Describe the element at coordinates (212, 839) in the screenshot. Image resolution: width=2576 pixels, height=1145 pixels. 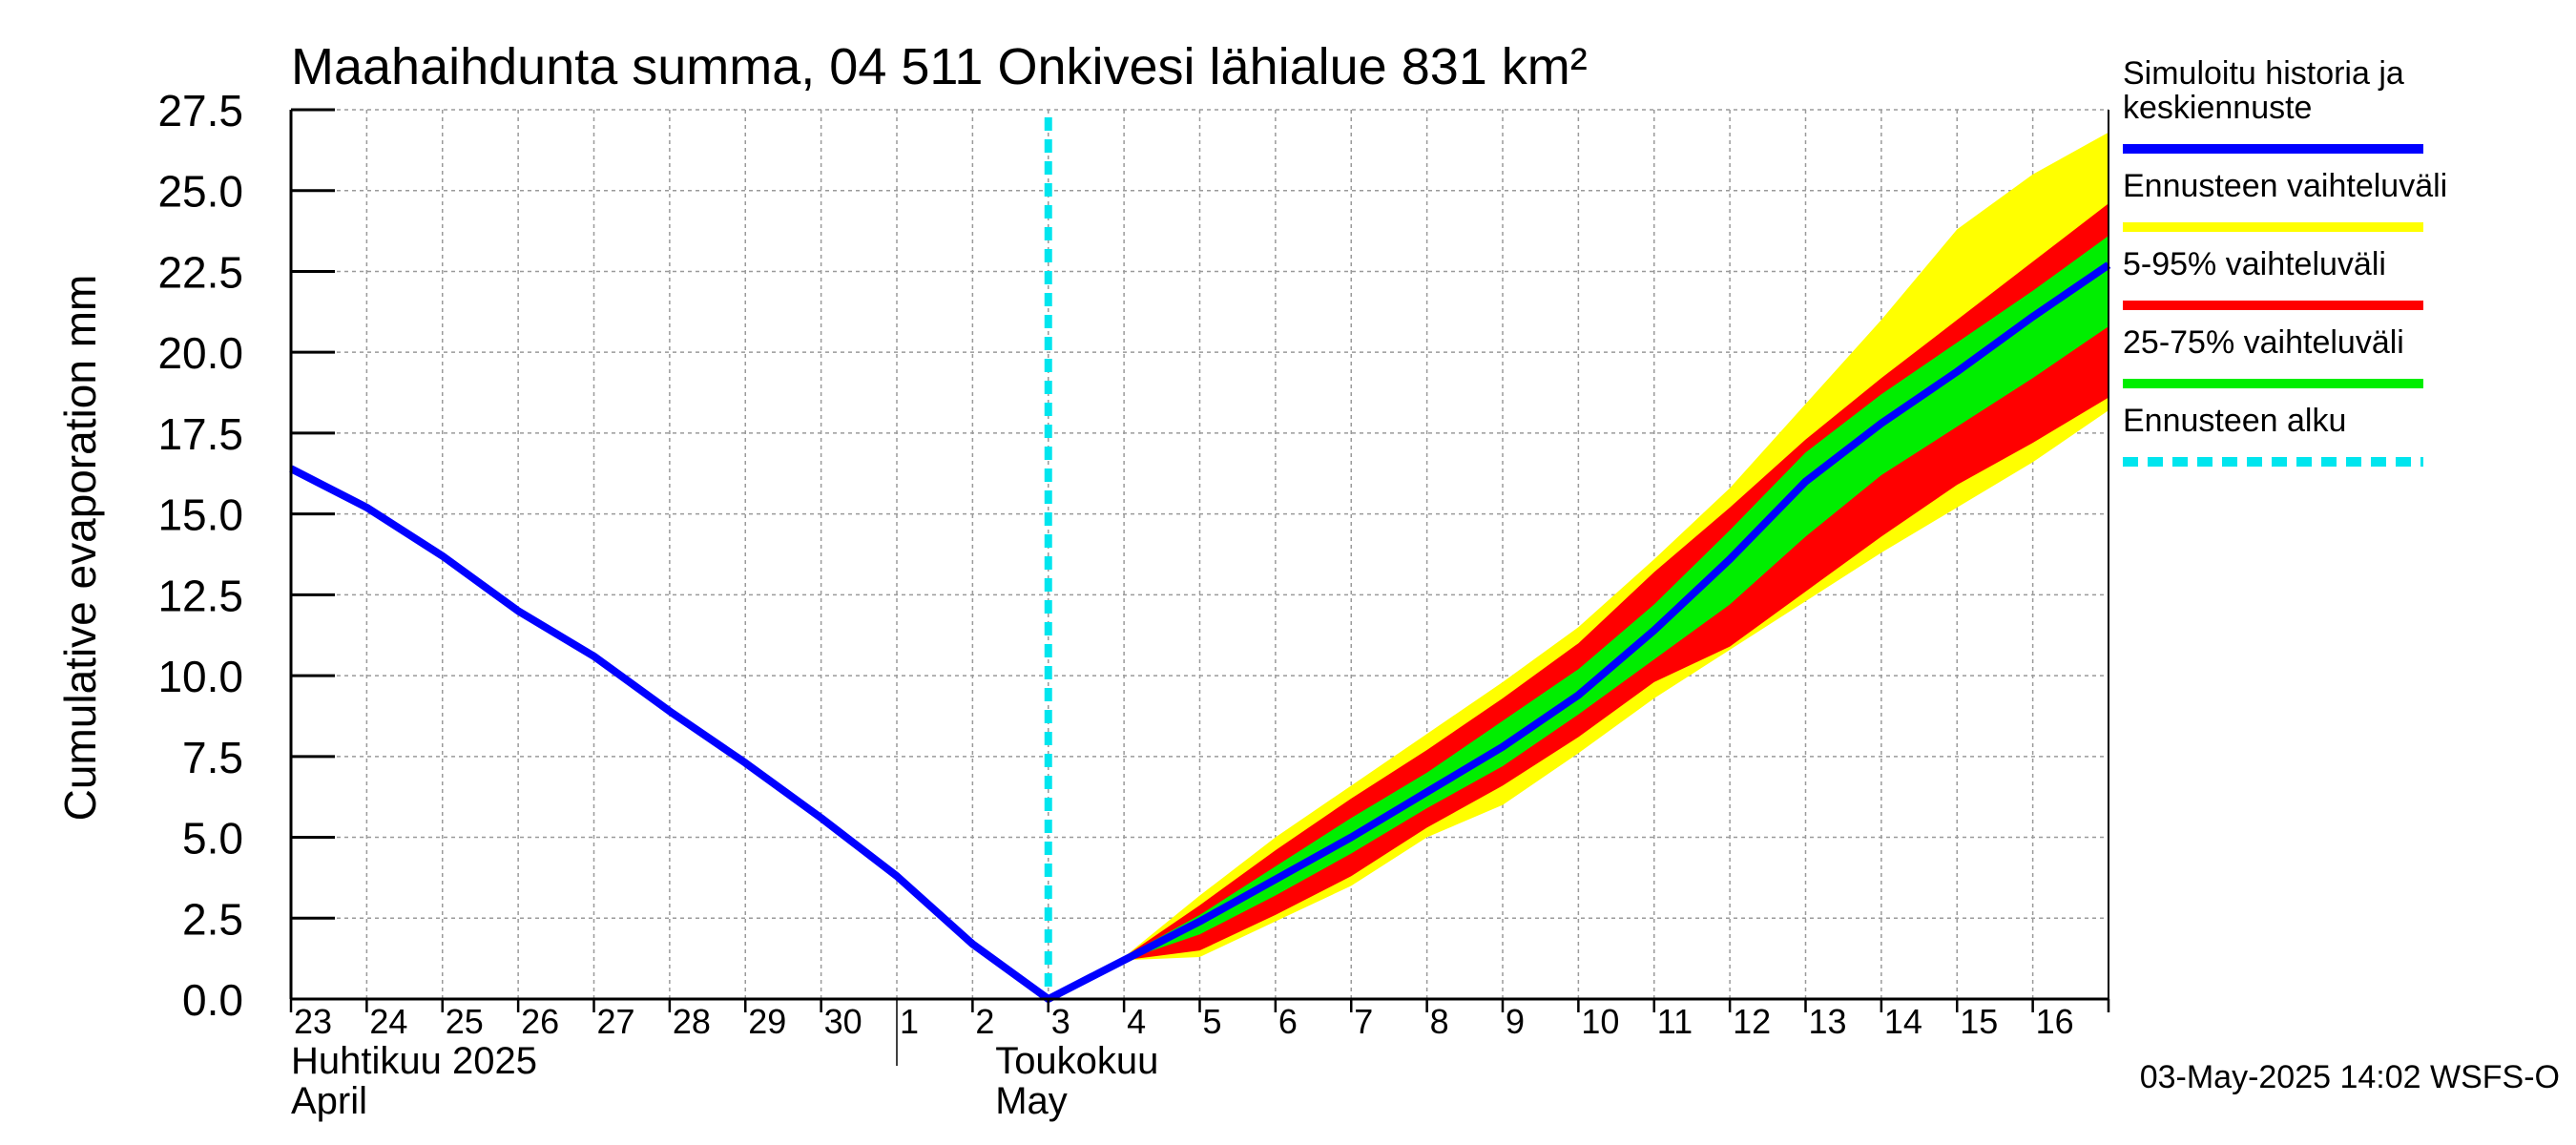
I see `y-tick-label: 5.0` at that location.